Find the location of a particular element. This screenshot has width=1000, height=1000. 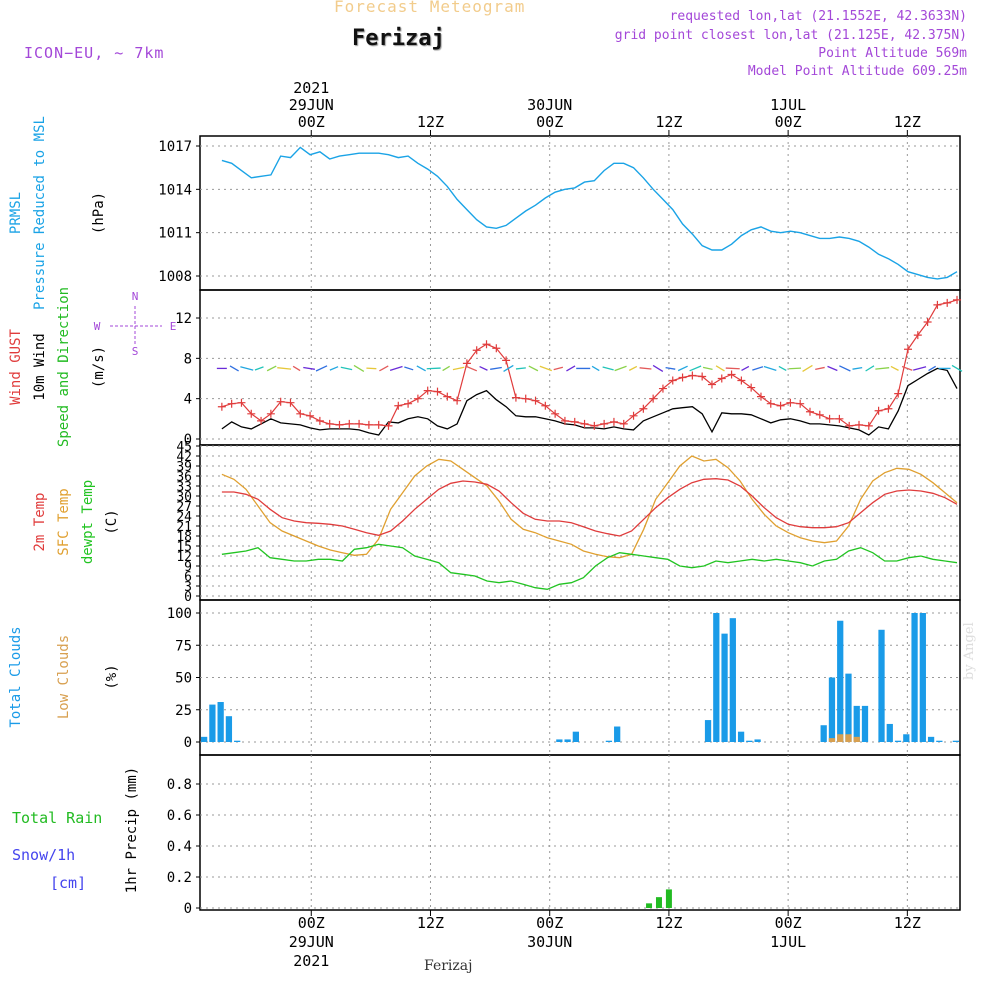

date-label-top: 30JUN is located at coordinates (549, 105).